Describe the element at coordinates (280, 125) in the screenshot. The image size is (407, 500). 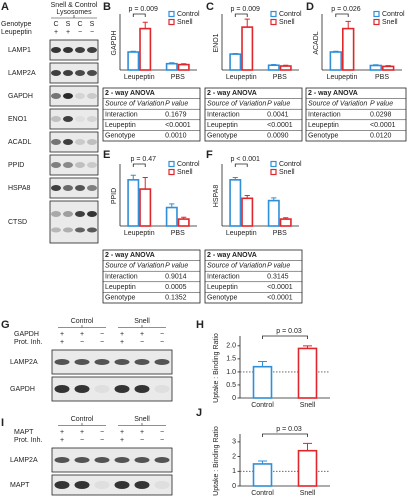
I see `table-cell: <0.0001` at that location.